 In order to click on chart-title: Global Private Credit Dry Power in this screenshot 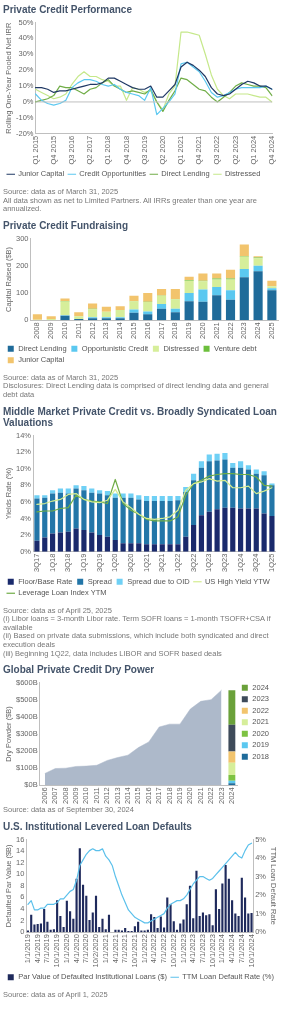, I will do `click(79, 670)`.